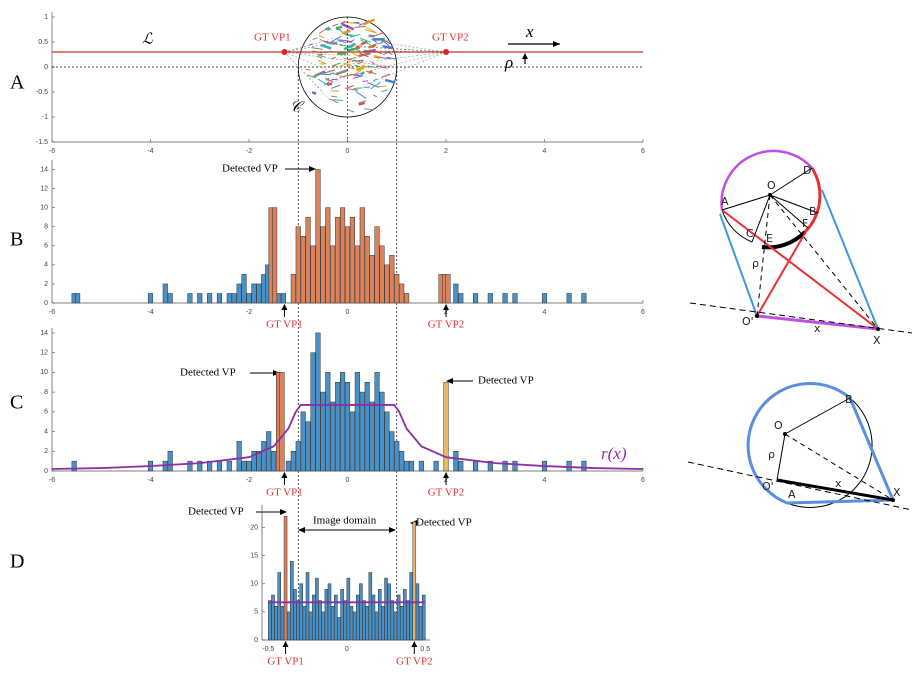 Image resolution: width=912 pixels, height=675 pixels. Describe the element at coordinates (150, 480) in the screenshot. I see `x-tick-label: -4` at that location.